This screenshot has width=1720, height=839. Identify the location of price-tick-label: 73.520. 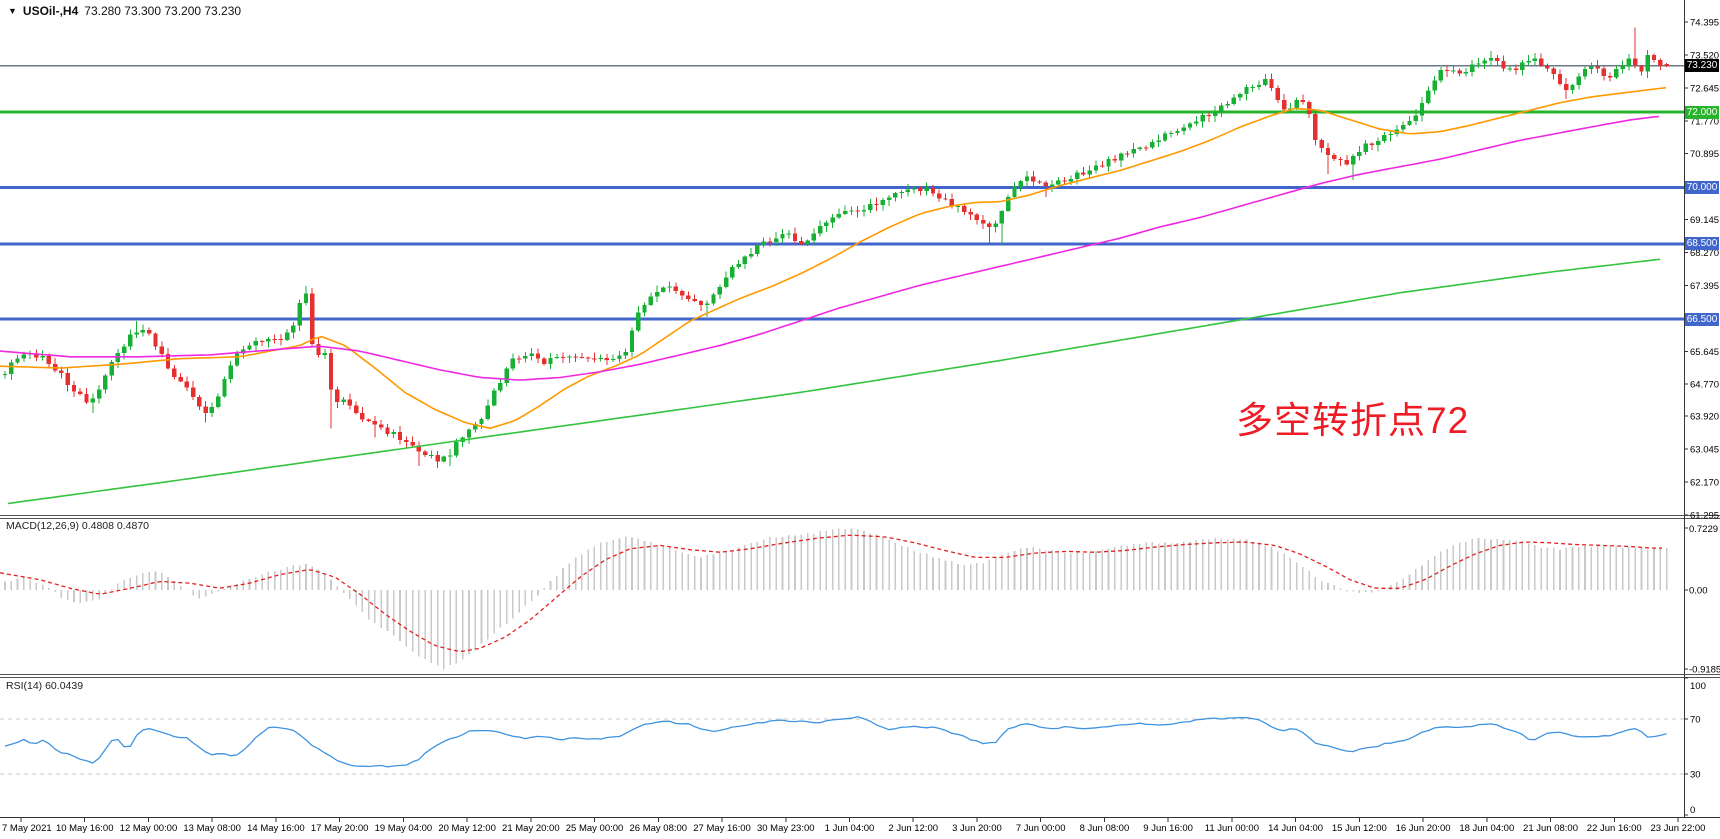
(1704, 55).